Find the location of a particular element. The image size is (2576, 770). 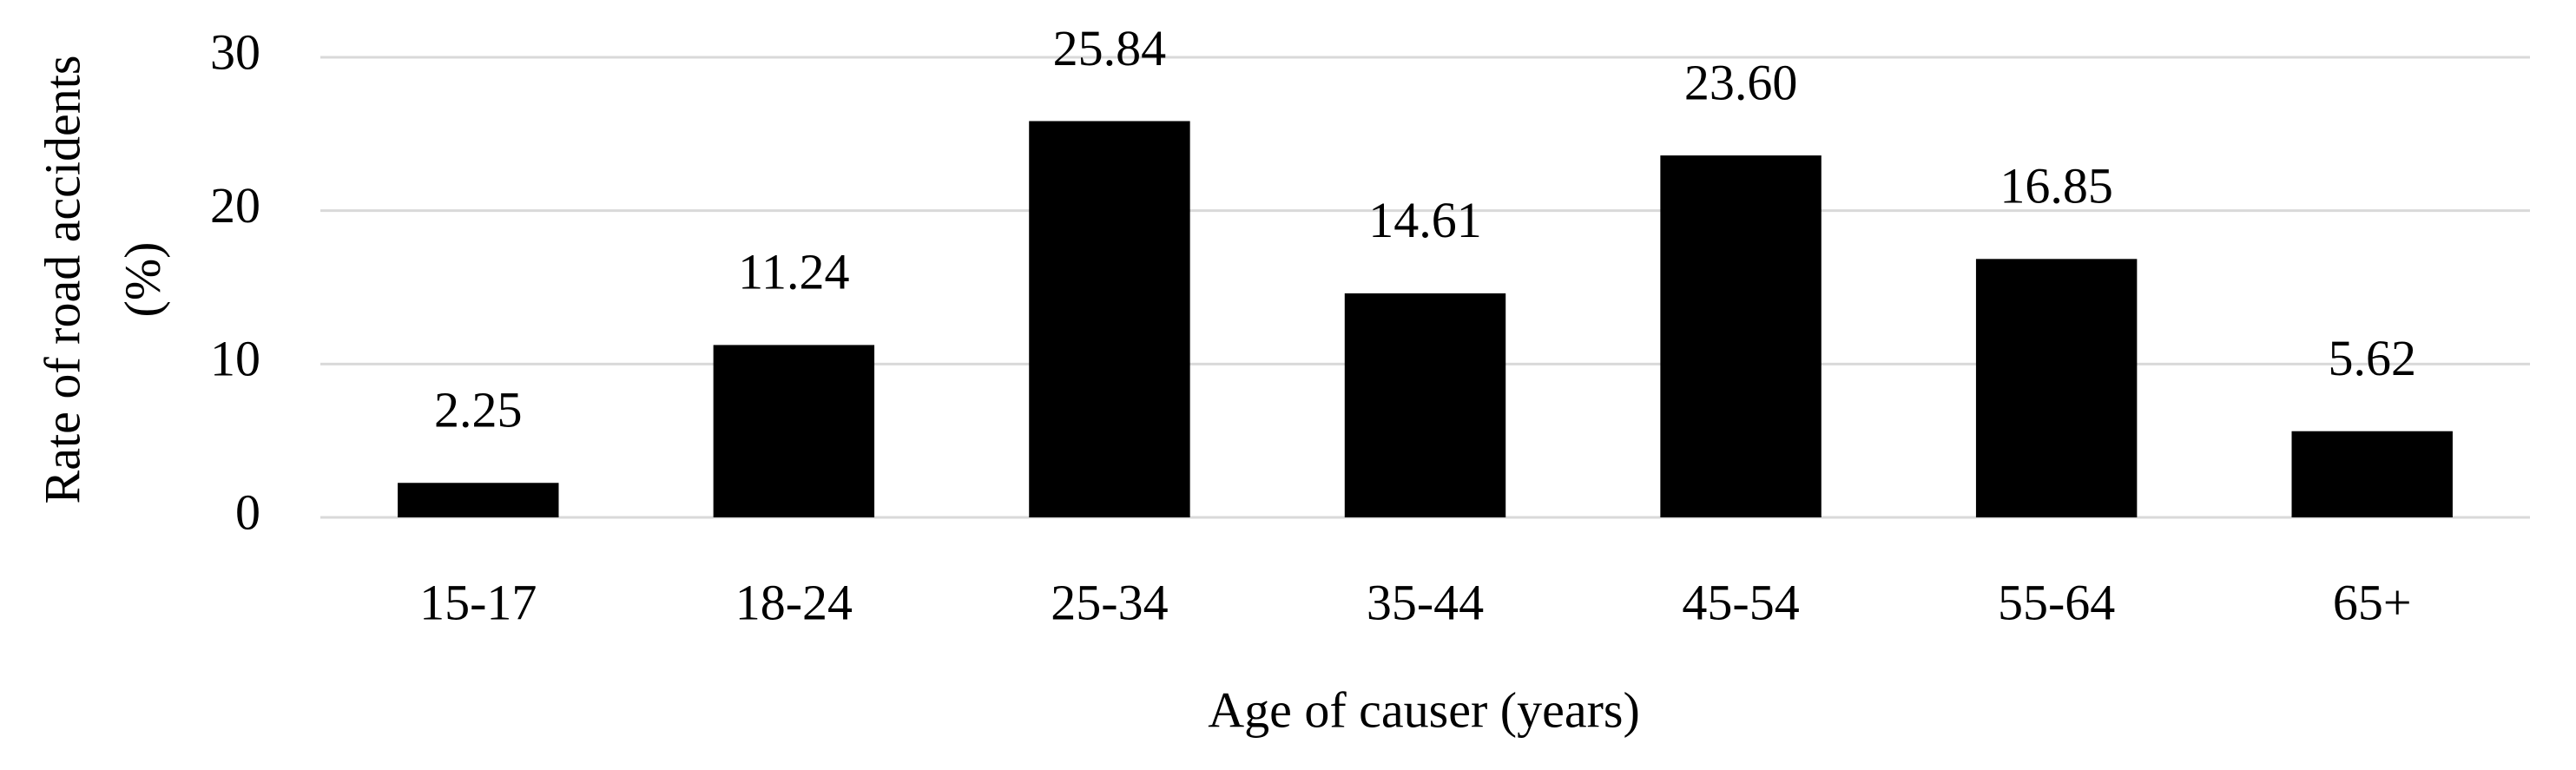

x-tick-label: 45-54 is located at coordinates (1740, 602).